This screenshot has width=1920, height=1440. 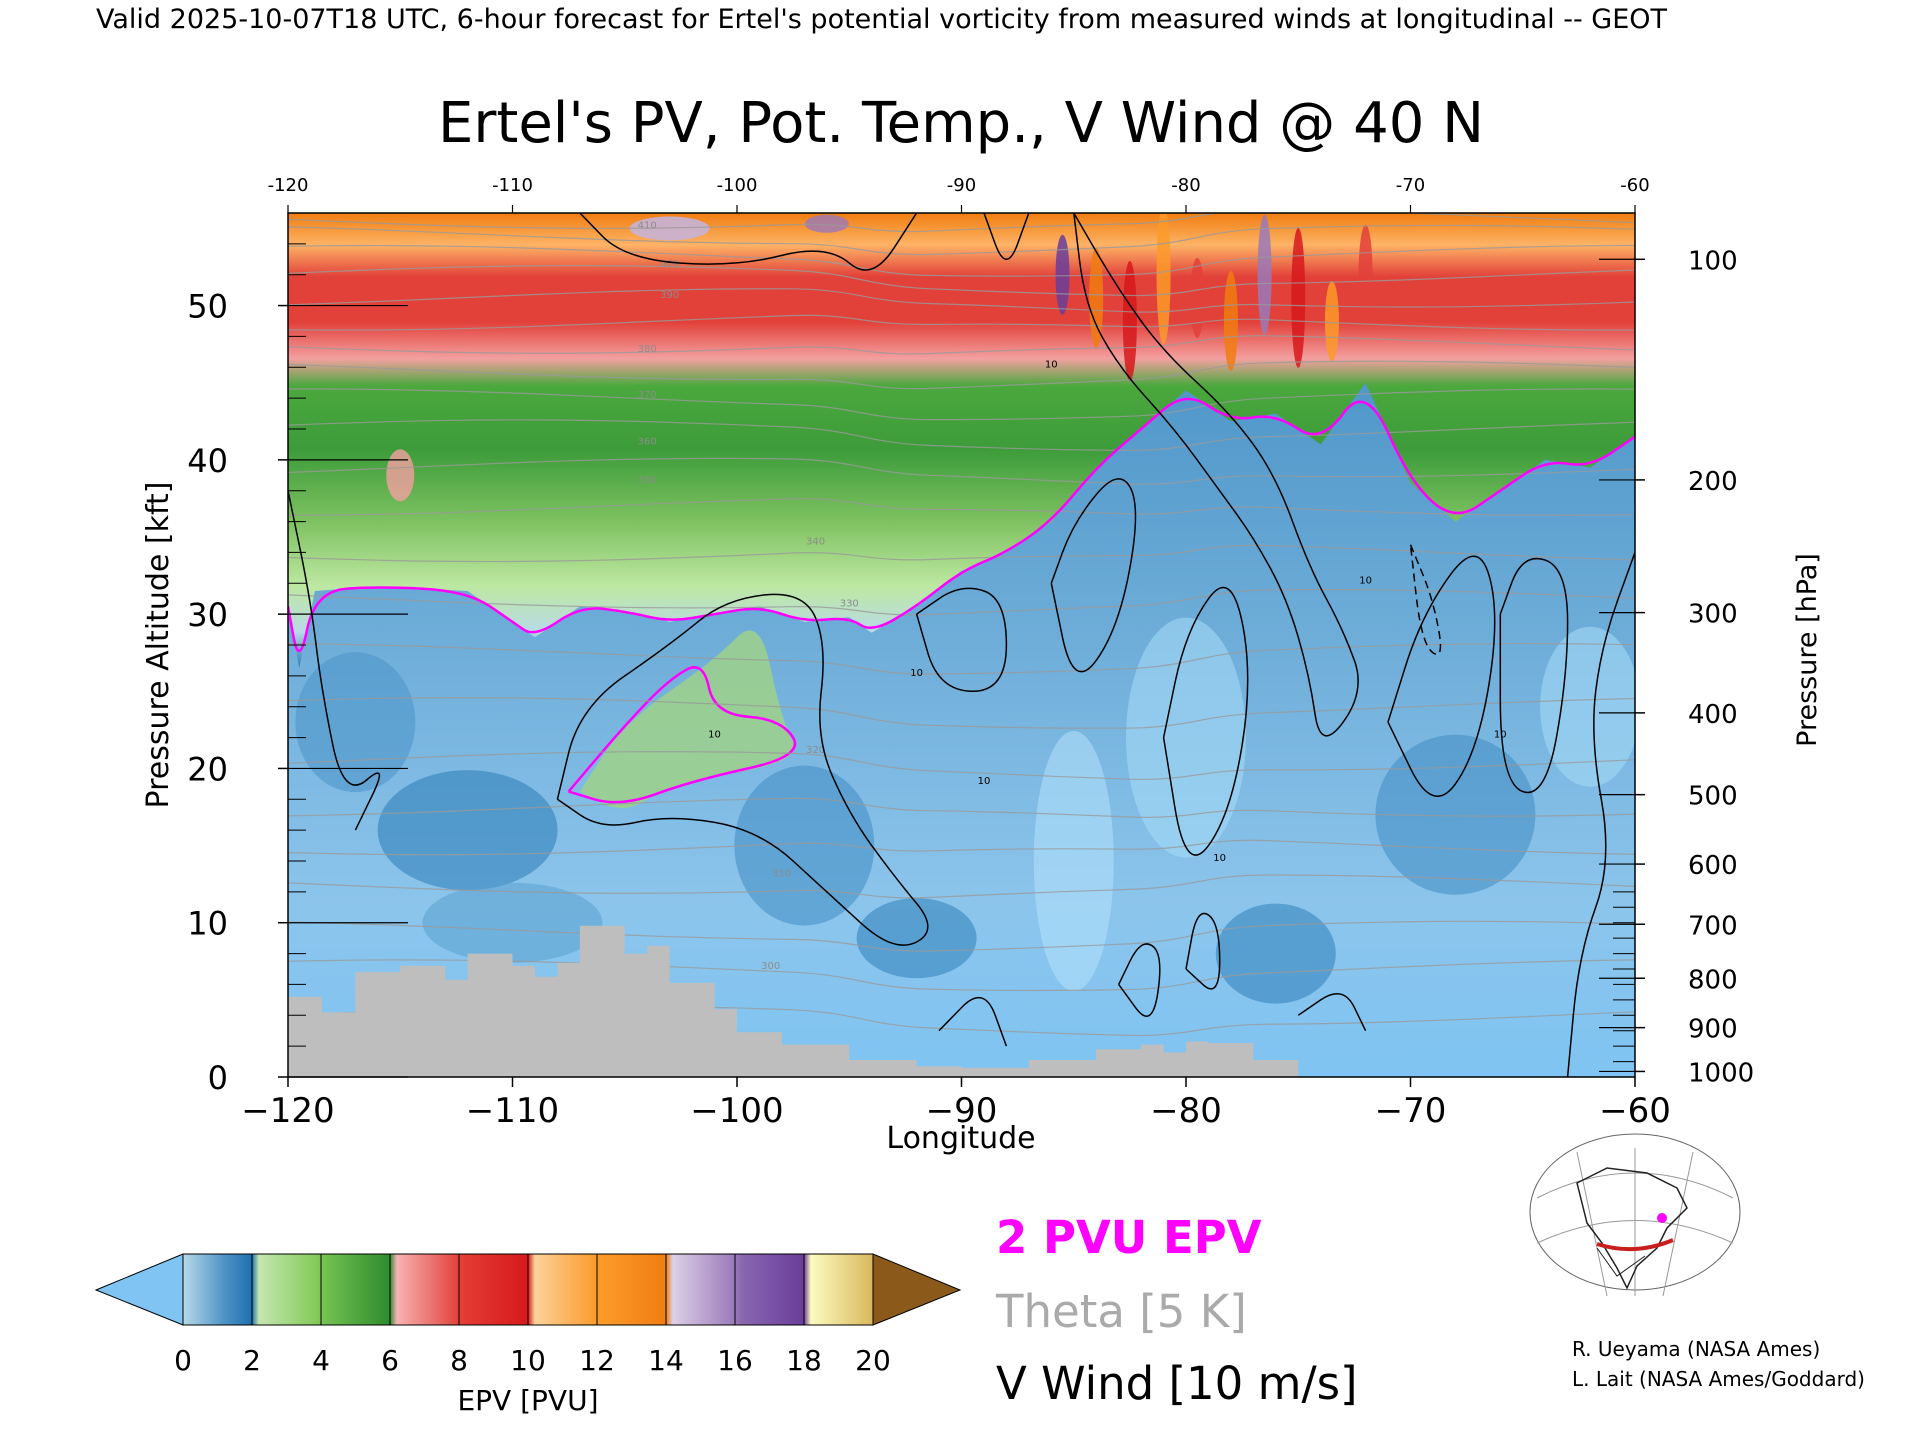 What do you see at coordinates (528, 1289) in the screenshot?
I see `colorbar-dividers` at bounding box center [528, 1289].